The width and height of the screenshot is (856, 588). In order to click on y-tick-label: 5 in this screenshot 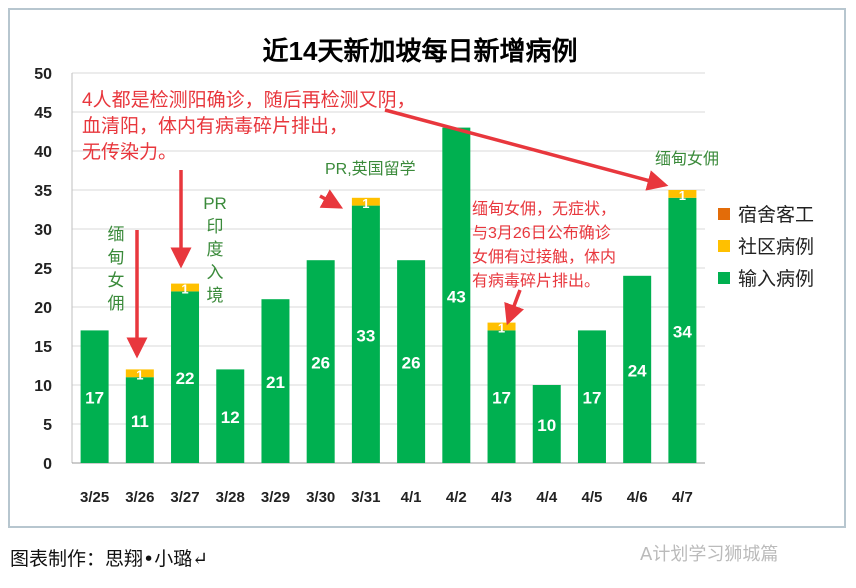, I will do `click(47, 425)`.